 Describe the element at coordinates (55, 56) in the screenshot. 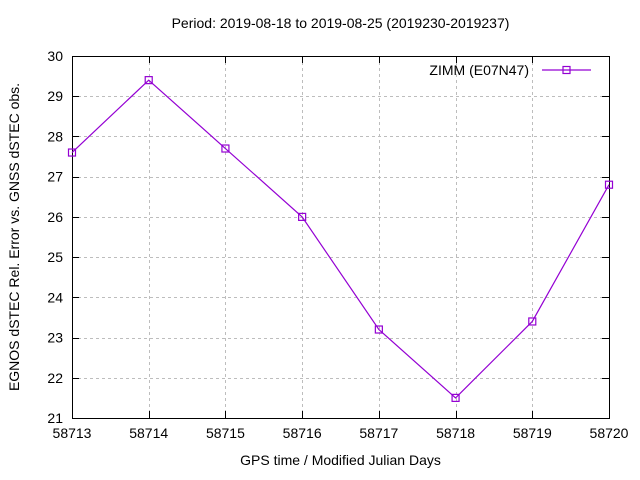

I see `y-tick-label: 30` at that location.